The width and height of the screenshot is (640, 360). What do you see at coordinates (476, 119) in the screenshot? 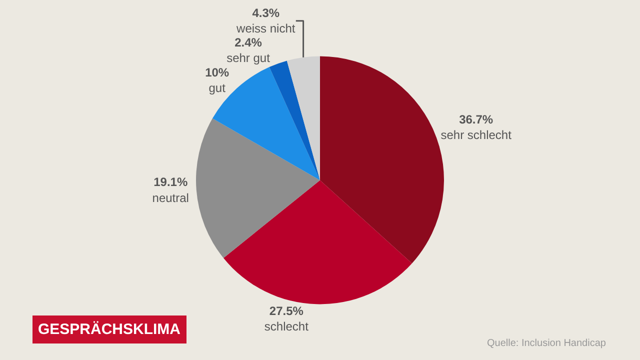
I see `data-label: 36.7%` at bounding box center [476, 119].